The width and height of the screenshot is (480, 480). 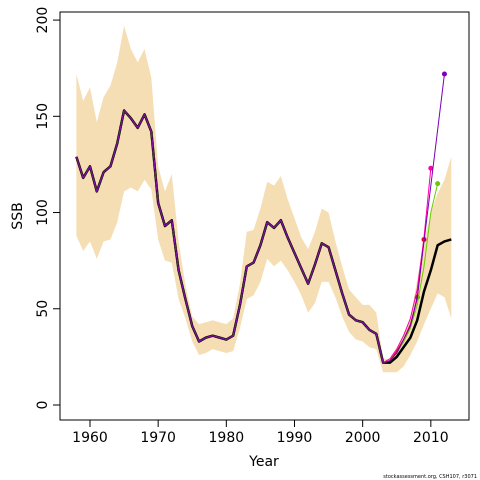 I want to click on x-tick-label: 2000, so click(x=363, y=438).